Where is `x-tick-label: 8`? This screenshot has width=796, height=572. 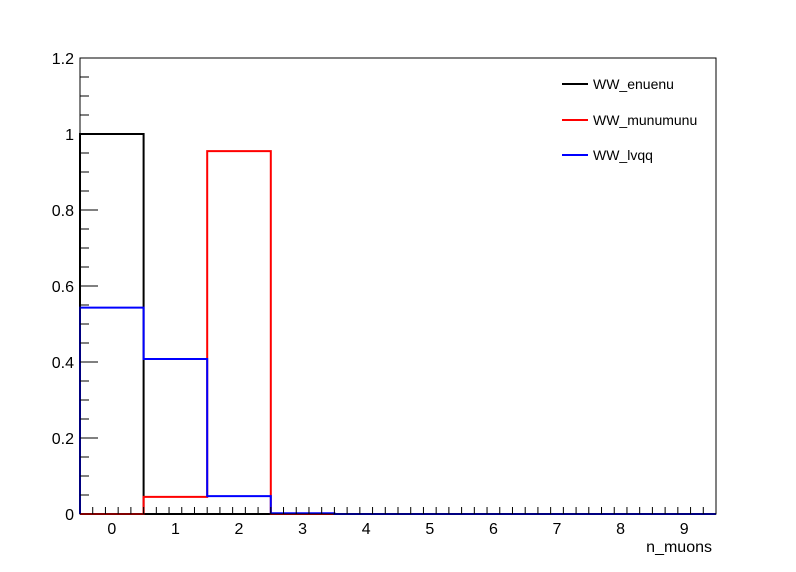 x-tick-label: 8 is located at coordinates (620, 529).